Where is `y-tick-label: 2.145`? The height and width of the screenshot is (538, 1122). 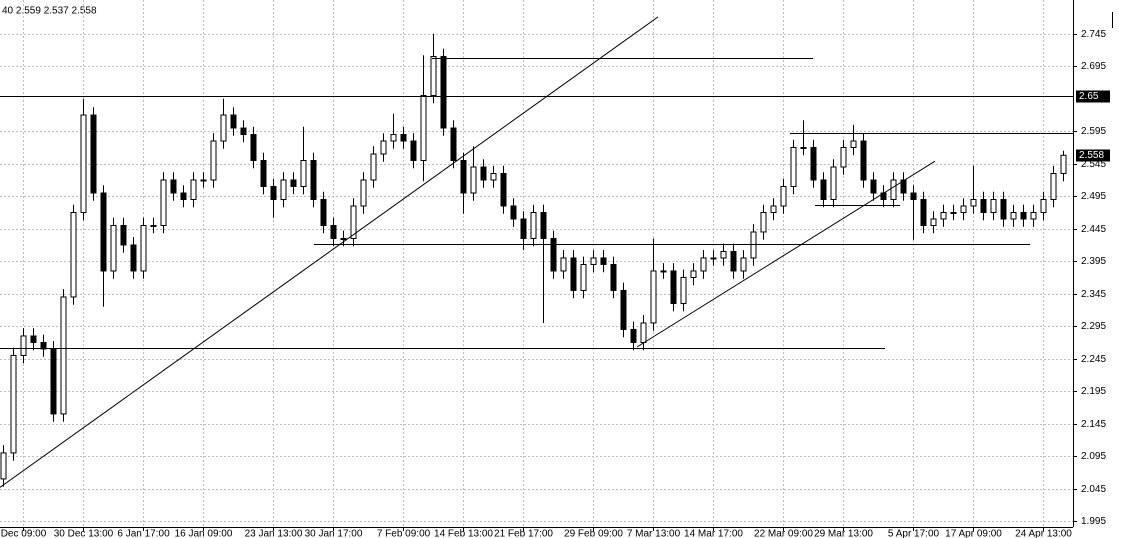 y-tick-label: 2.145 is located at coordinates (1093, 424).